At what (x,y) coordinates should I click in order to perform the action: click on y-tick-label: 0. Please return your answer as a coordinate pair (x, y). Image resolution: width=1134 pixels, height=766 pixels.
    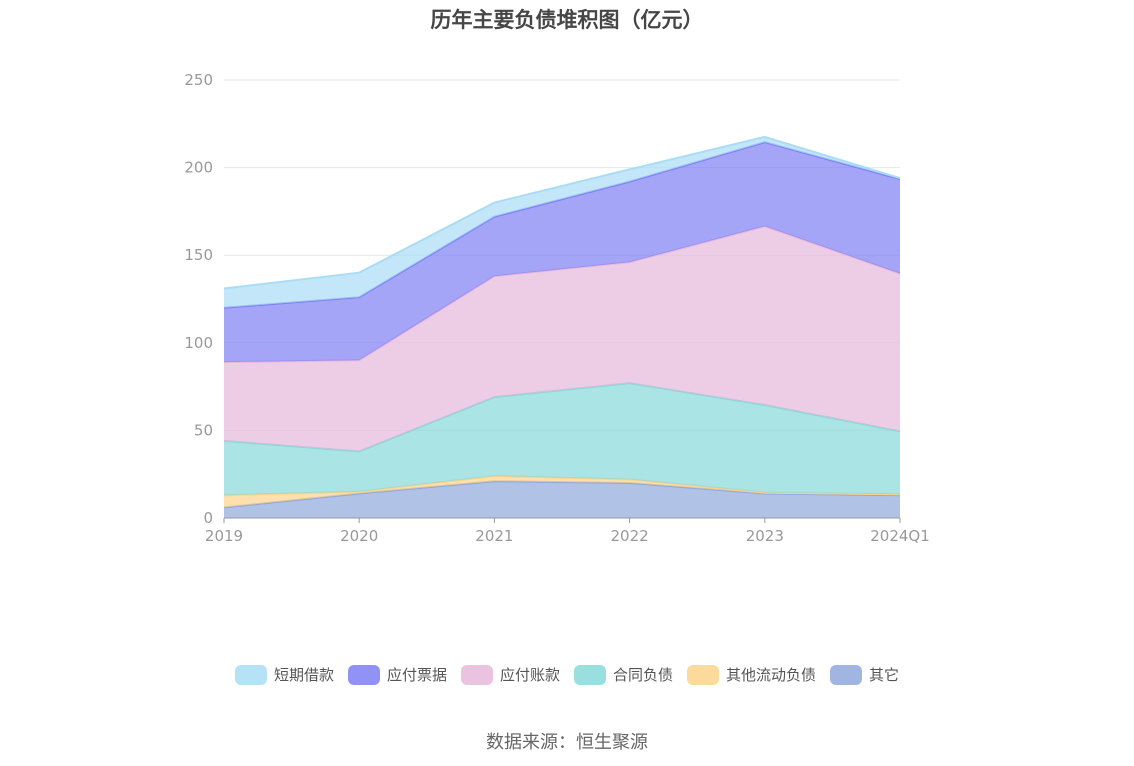
    Looking at the image, I should click on (208, 518).